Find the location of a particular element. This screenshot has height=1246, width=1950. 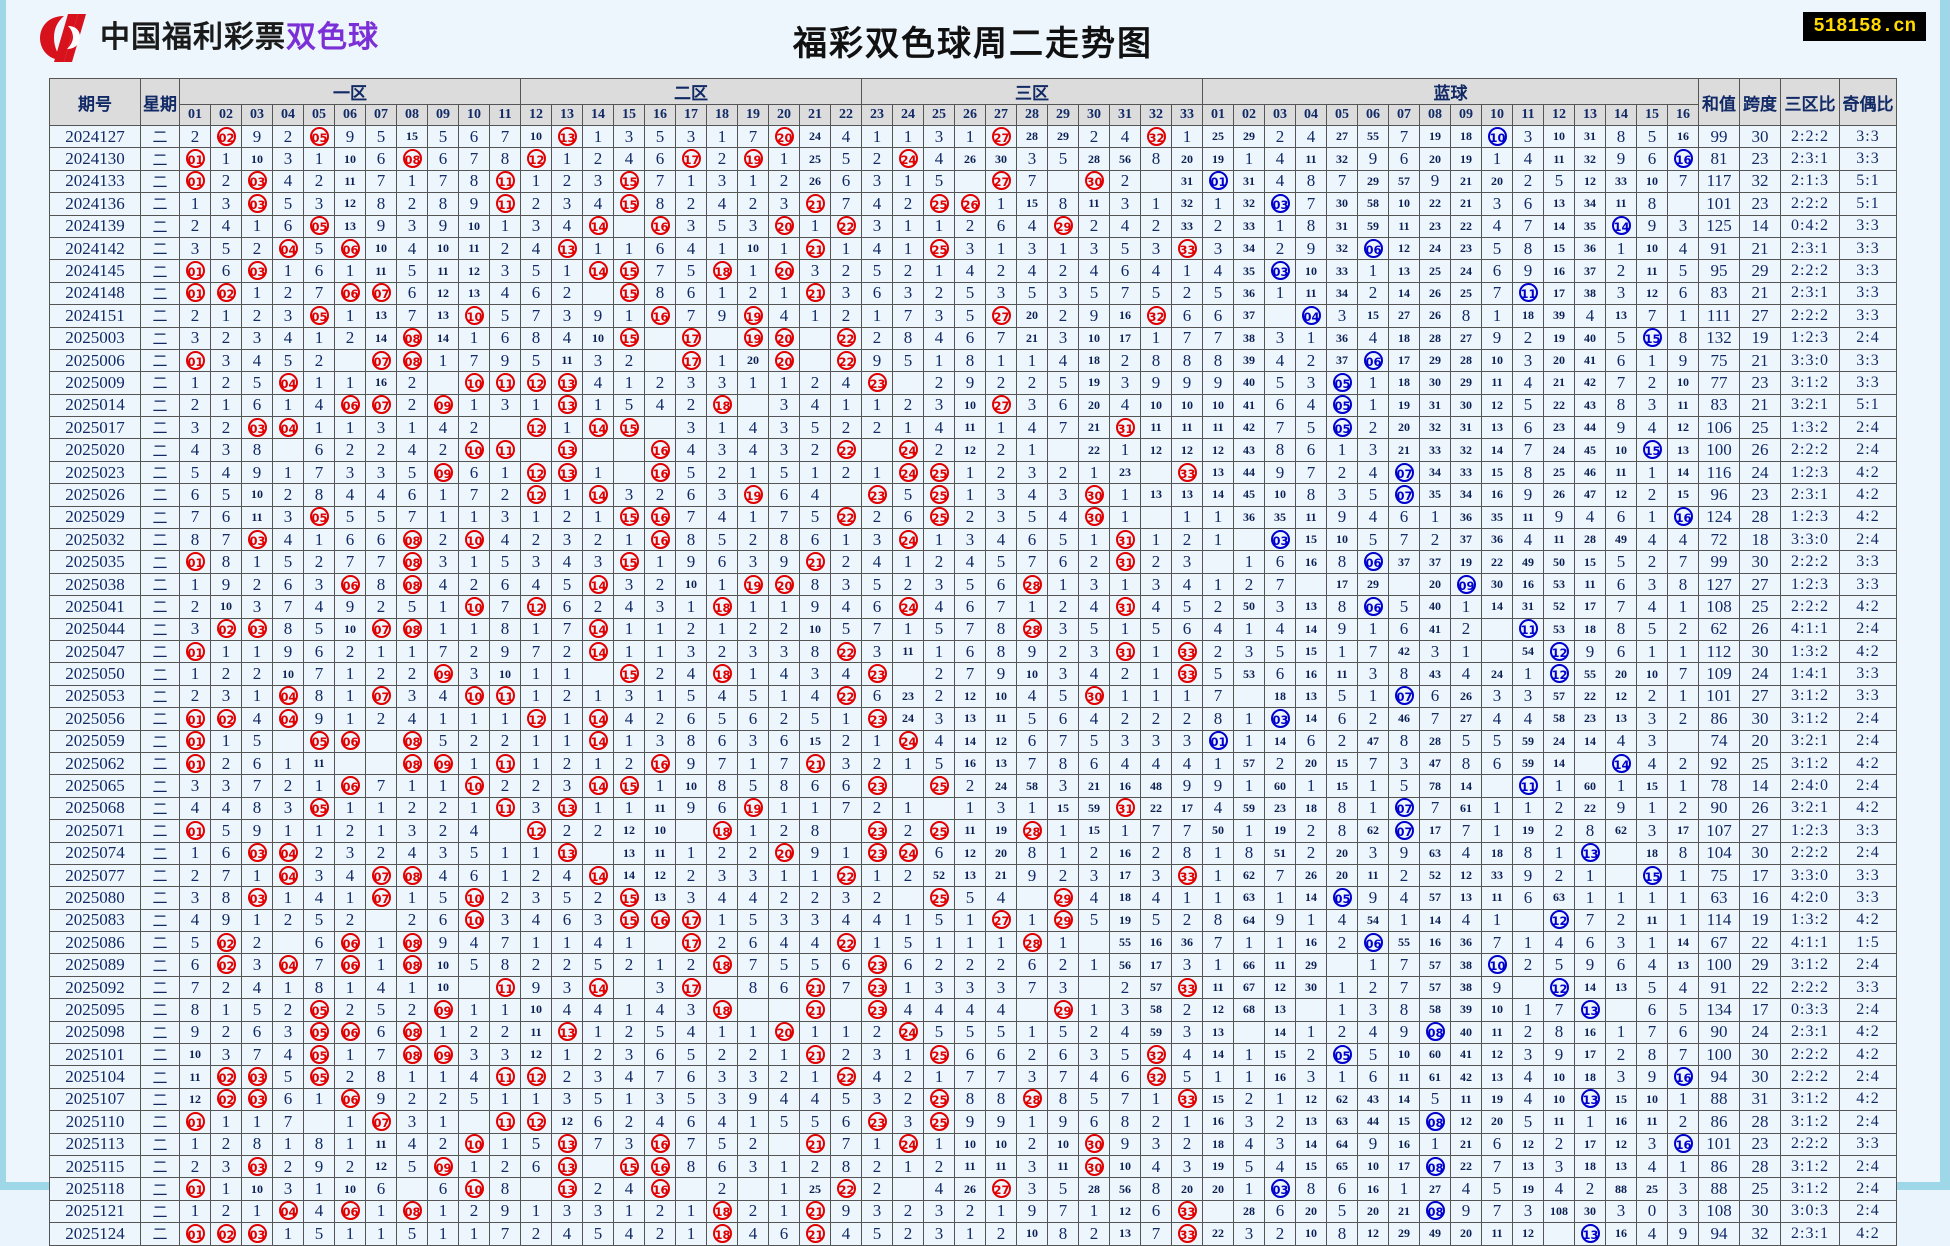

blue-miss-count: 2 is located at coordinates (1652, 696).